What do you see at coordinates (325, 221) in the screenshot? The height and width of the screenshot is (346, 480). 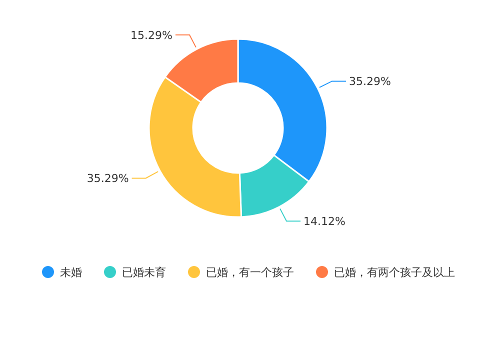 I see `data-label: 14.12%` at bounding box center [325, 221].